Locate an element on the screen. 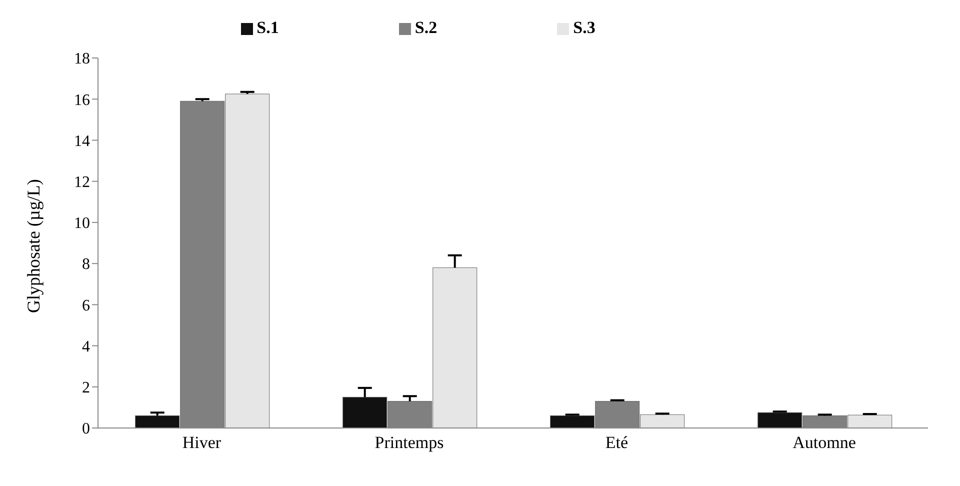 The height and width of the screenshot is (486, 960). legend-label: S.1 is located at coordinates (267, 27).